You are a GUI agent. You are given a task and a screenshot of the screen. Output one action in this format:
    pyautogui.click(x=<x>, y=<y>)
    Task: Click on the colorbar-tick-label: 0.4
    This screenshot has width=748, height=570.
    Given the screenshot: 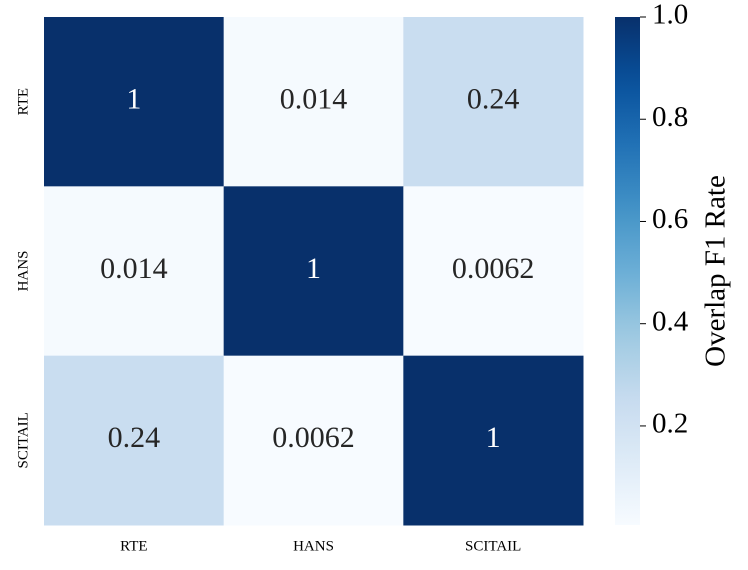 What is the action you would take?
    pyautogui.click(x=670, y=321)
    